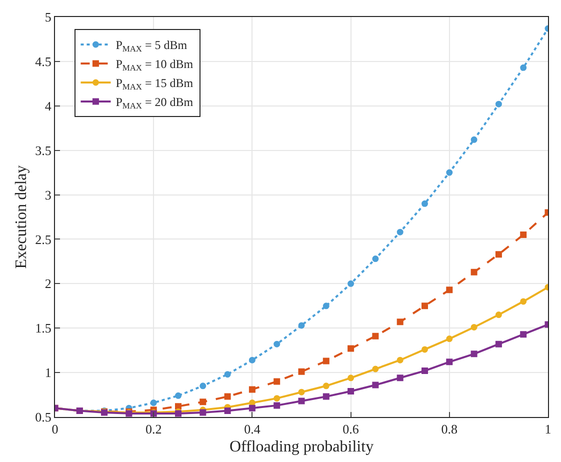 Image resolution: width=561 pixels, height=462 pixels. Describe the element at coordinates (548, 429) in the screenshot. I see `x-tick-label: 1` at that location.